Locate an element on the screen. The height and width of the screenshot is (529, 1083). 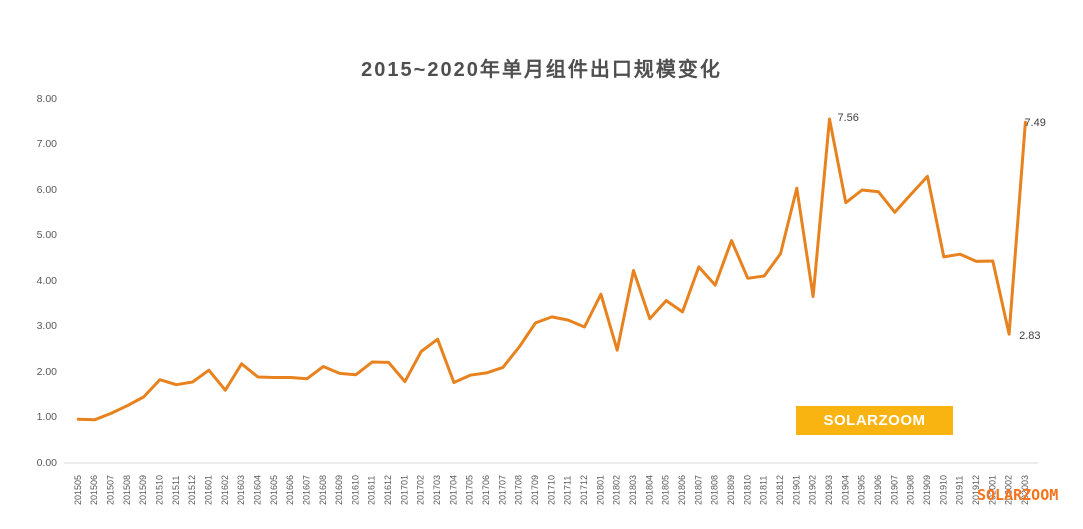
x-axis-label: 201909 is located at coordinates (926, 489).